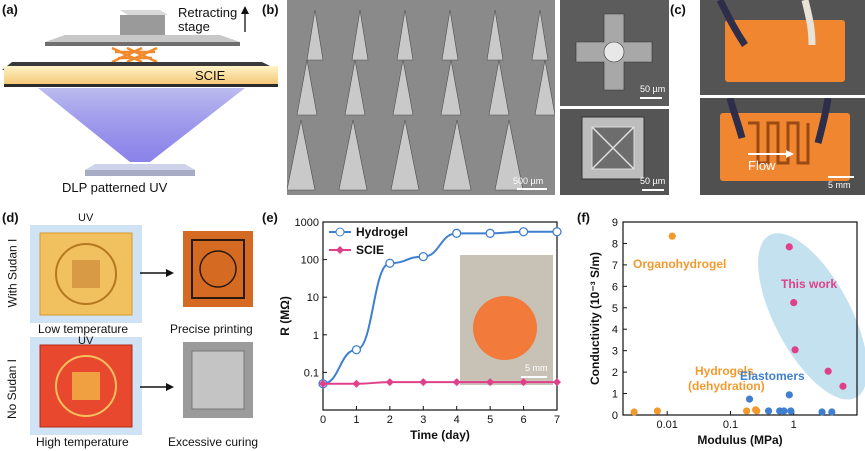 This screenshot has height=451, width=865. What do you see at coordinates (772, 376) in the screenshot?
I see `annotation-elastomers: Elastomers` at bounding box center [772, 376].